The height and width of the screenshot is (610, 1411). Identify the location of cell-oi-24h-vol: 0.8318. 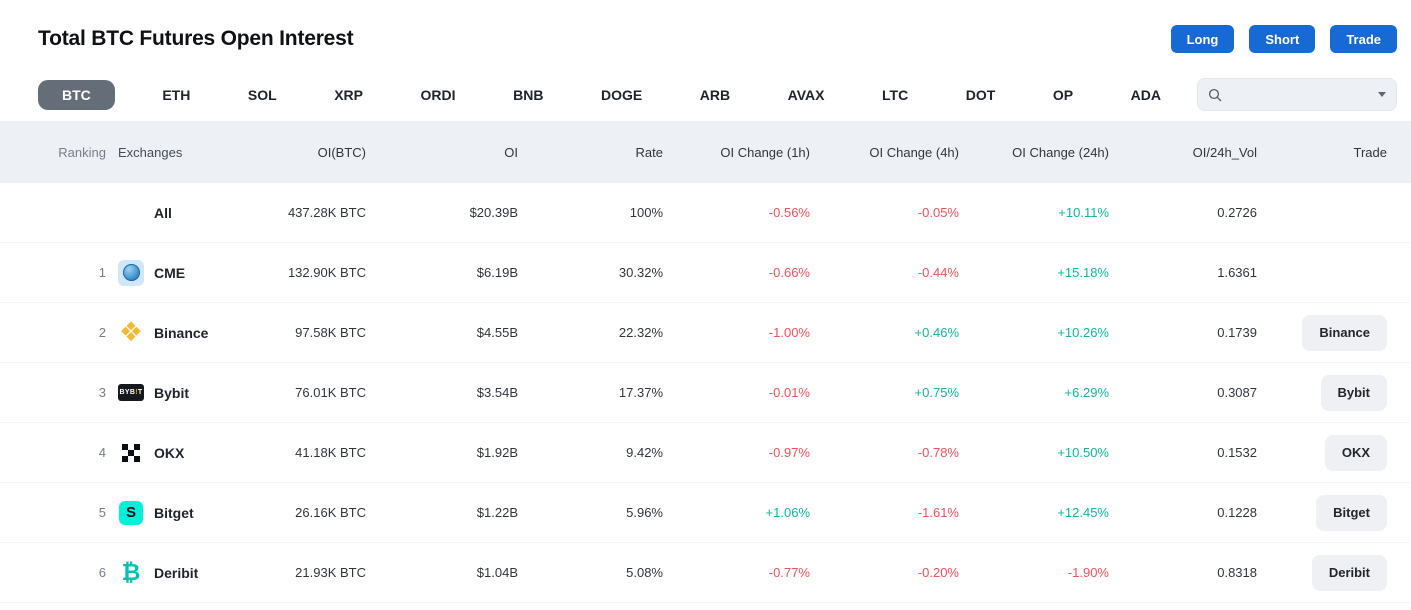
(1237, 572).